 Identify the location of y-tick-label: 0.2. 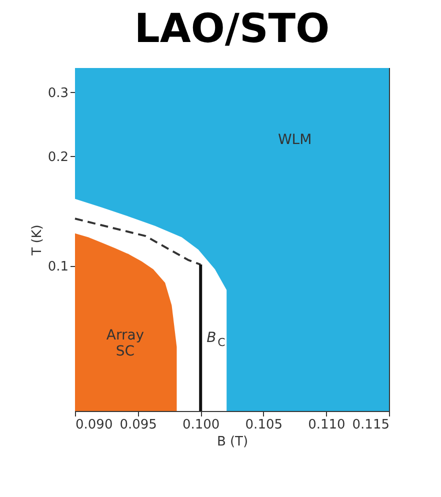
(58, 157).